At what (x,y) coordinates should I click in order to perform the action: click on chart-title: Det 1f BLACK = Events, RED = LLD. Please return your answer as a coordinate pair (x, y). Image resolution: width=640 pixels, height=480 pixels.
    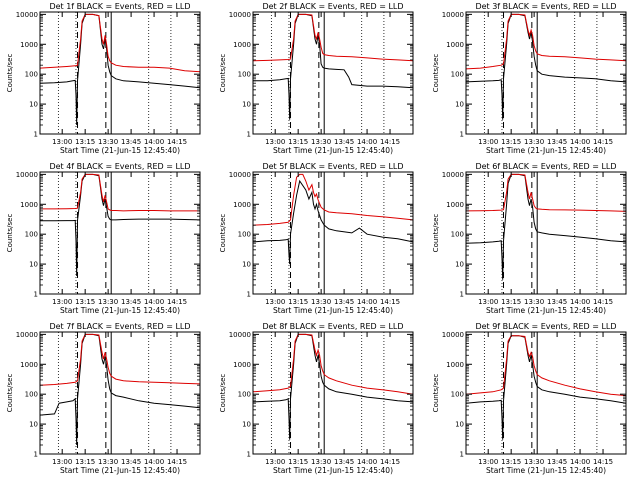
    Looking at the image, I should click on (119, 6).